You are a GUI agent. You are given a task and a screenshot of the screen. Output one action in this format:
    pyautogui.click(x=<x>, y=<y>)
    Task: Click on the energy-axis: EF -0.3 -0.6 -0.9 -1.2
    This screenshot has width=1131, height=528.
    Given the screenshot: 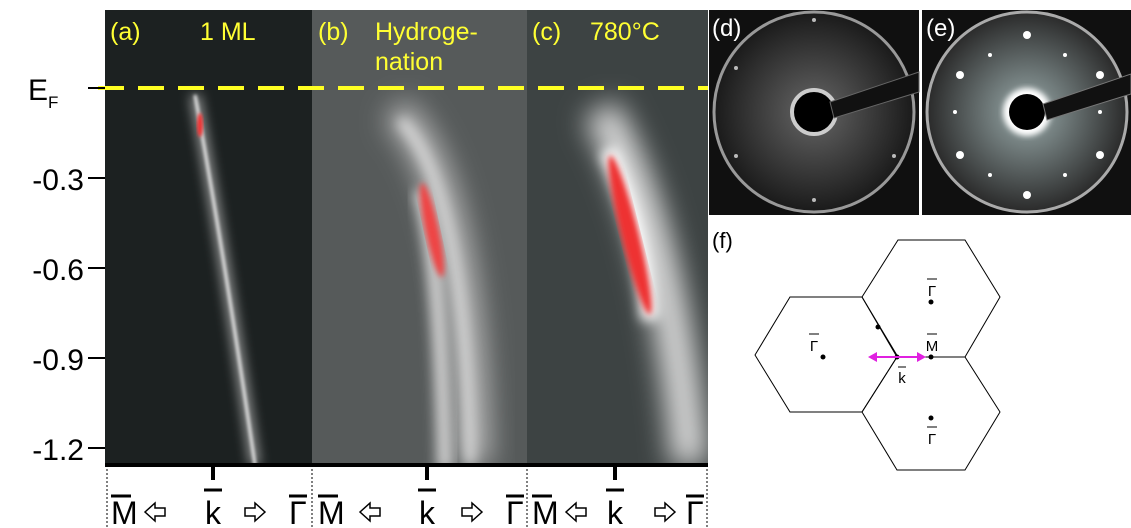 What is the action you would take?
    pyautogui.click(x=66, y=270)
    